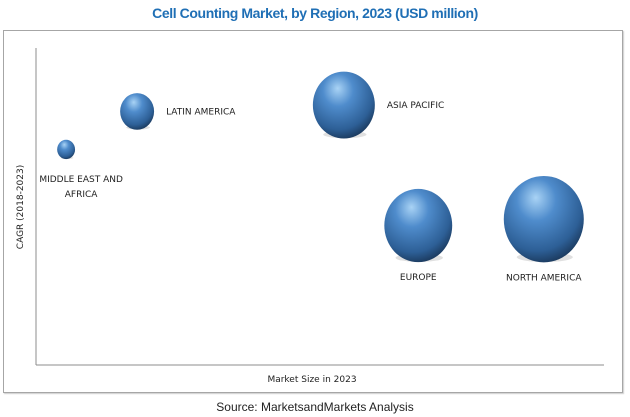  What do you see at coordinates (544, 278) in the screenshot?
I see `bubble-label: NORTH AMERICA` at bounding box center [544, 278].